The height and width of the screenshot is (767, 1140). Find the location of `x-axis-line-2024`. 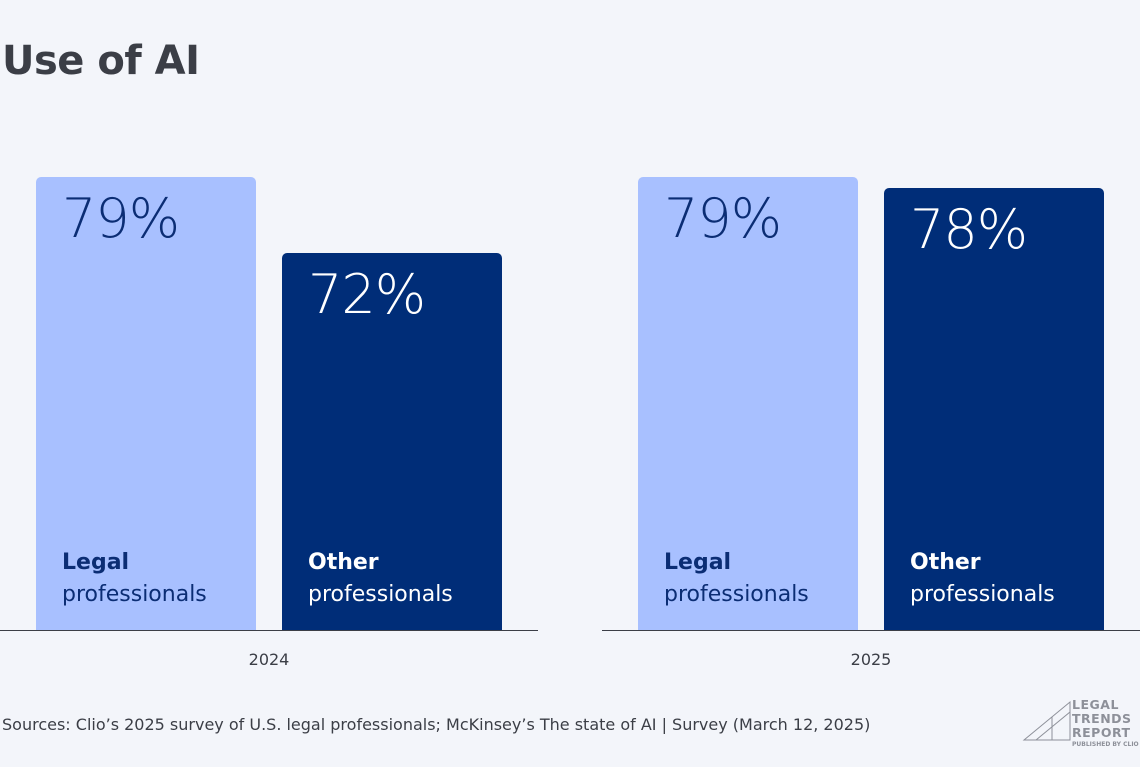

x-axis-line-2024 is located at coordinates (269, 630).